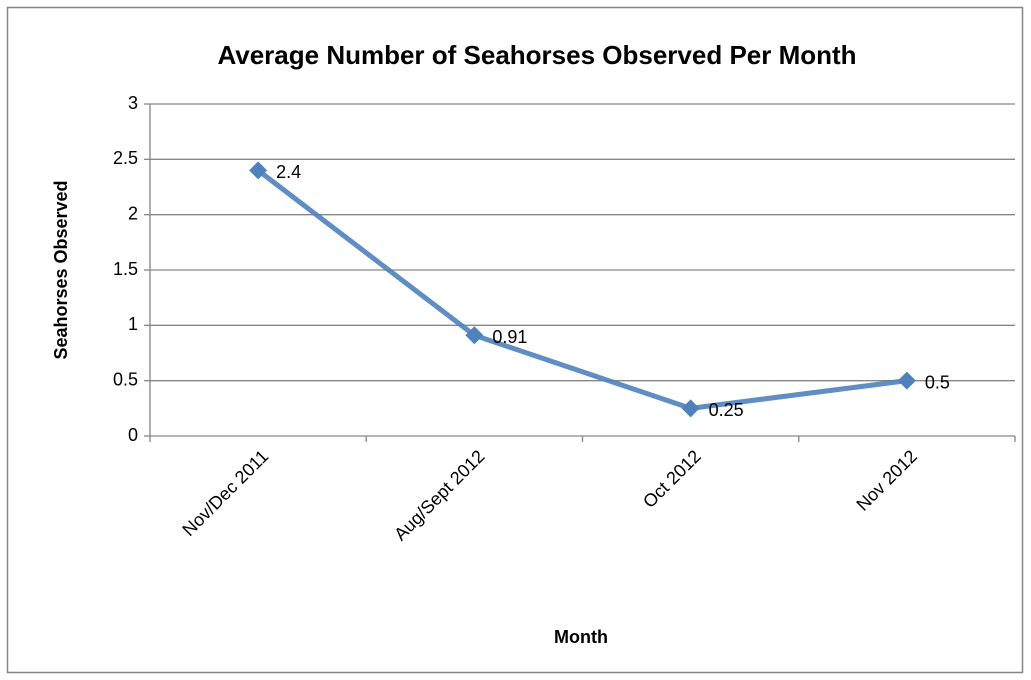 Image resolution: width=1031 pixels, height=680 pixels. I want to click on y-tick-label: 1.5, so click(125, 269).